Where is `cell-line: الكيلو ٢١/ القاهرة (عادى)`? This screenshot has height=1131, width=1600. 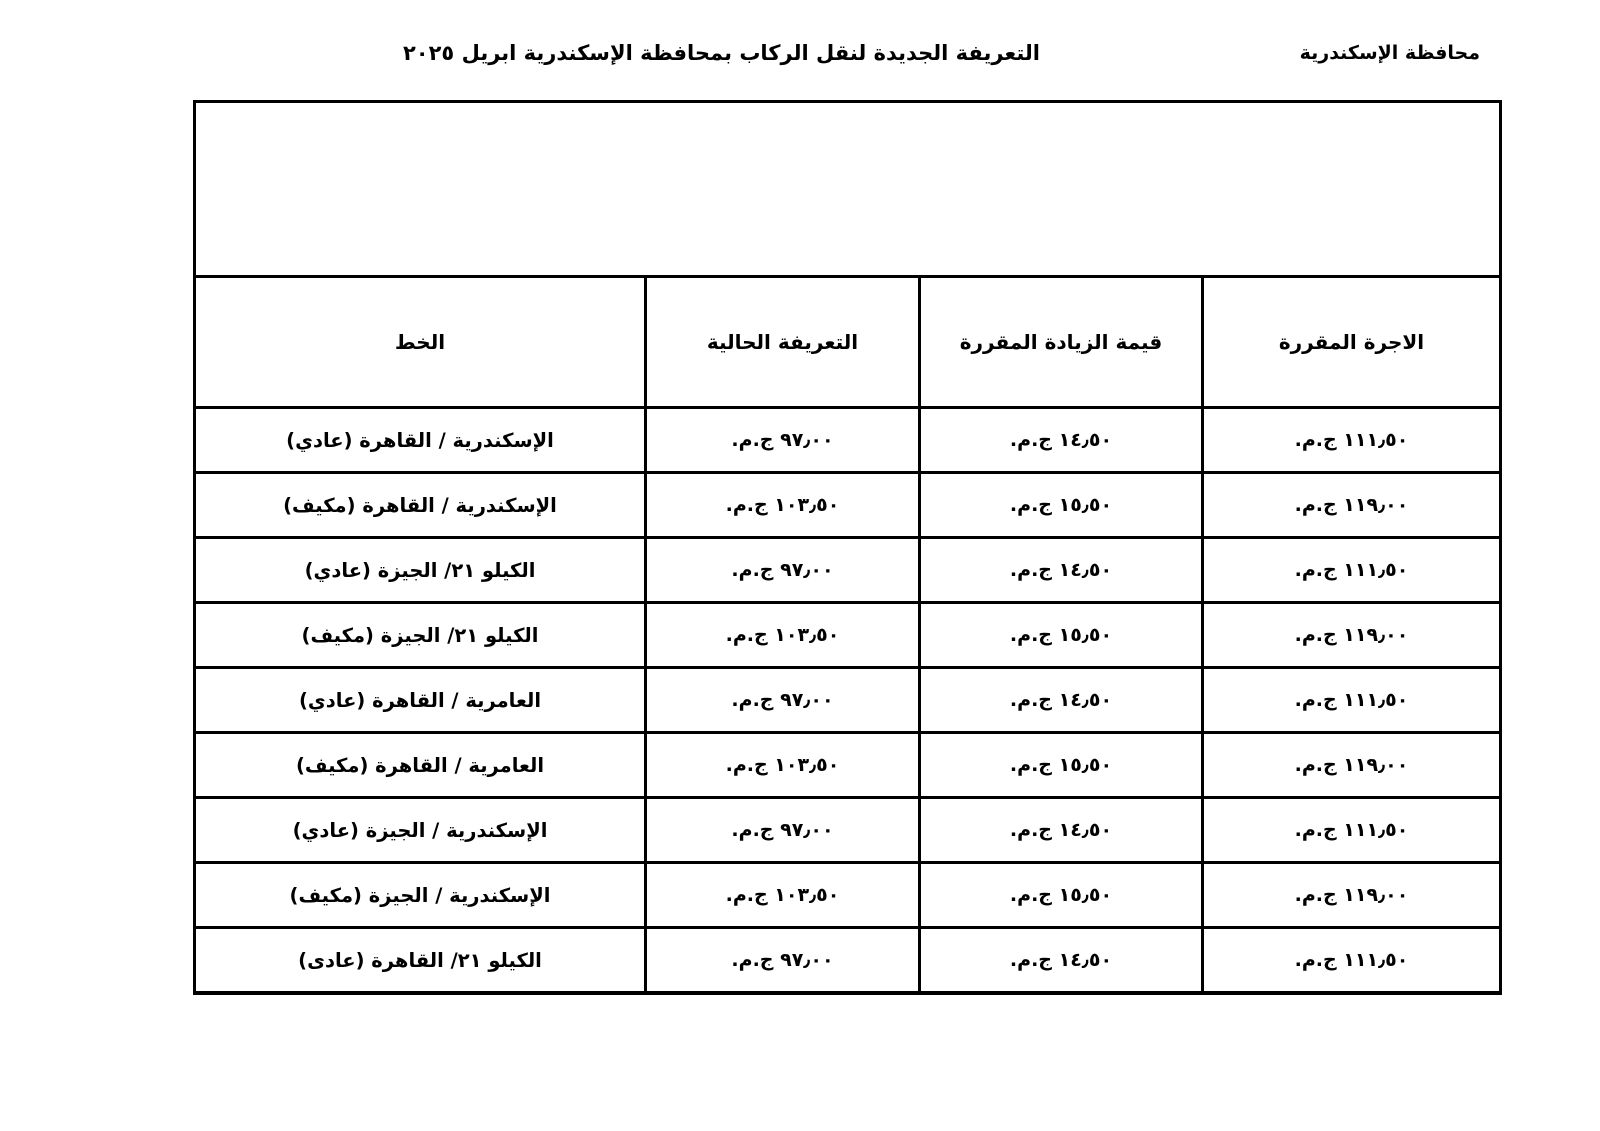 cell-line: الكيلو ٢١/ القاهرة (عادى) is located at coordinates (420, 960).